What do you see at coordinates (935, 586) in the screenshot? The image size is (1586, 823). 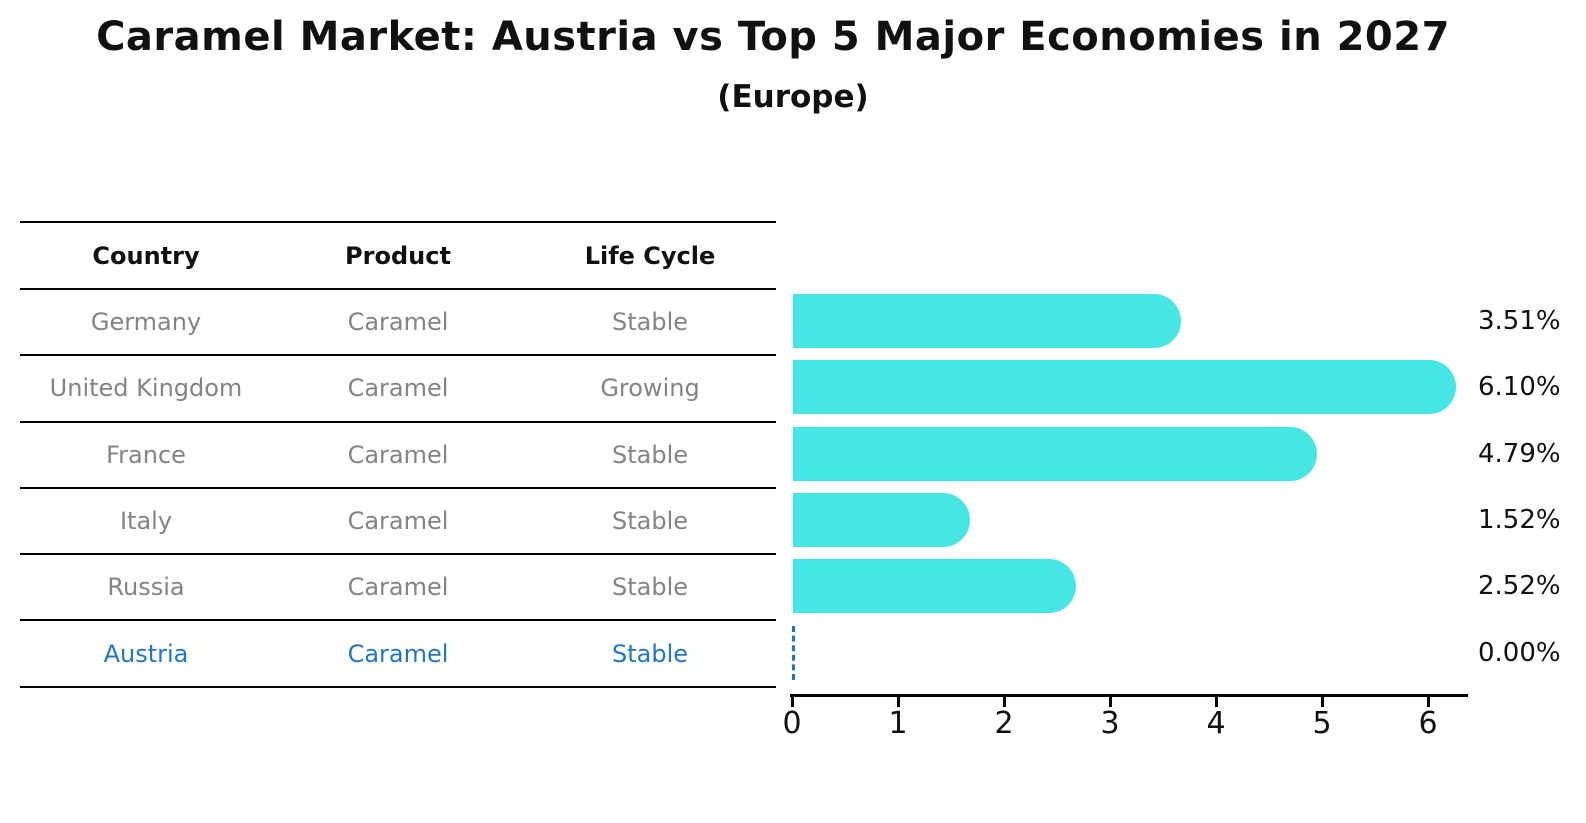 I see `bar-russia` at bounding box center [935, 586].